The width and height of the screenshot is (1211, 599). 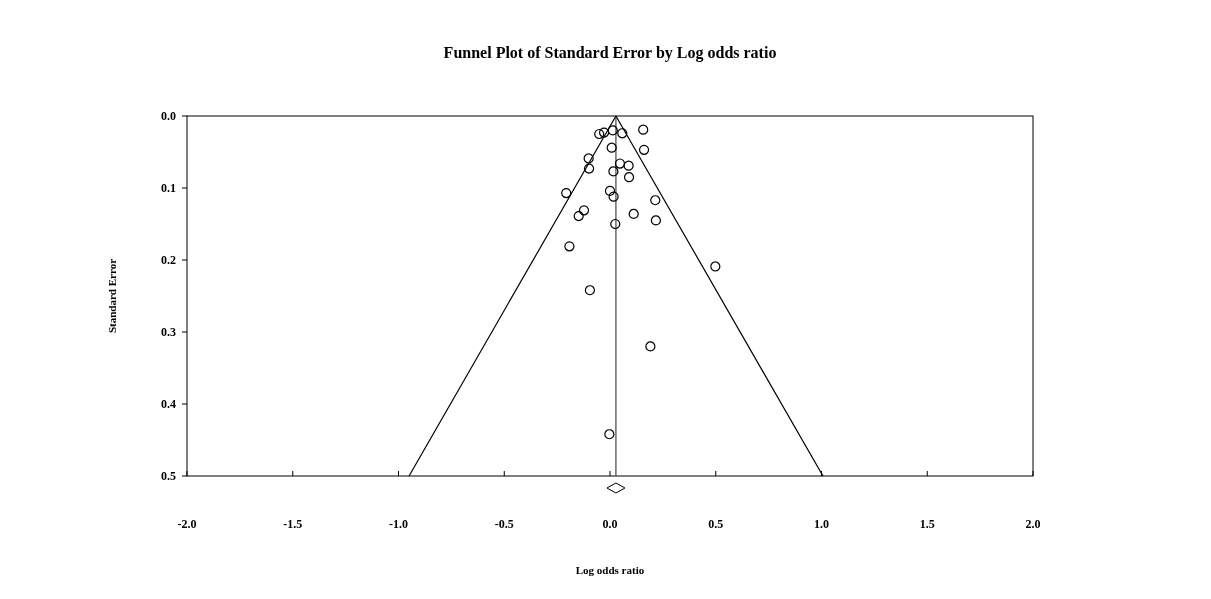 I want to click on x-tick-label: 2.0, so click(x=1033, y=524).